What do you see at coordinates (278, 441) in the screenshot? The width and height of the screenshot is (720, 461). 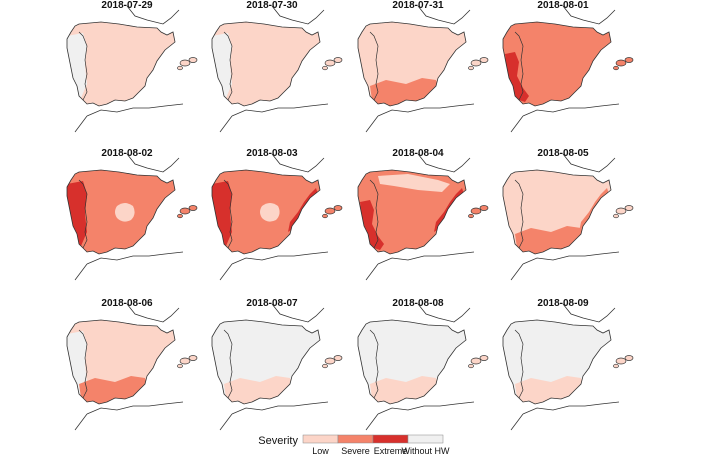 I see `legend-title: Severity` at bounding box center [278, 441].